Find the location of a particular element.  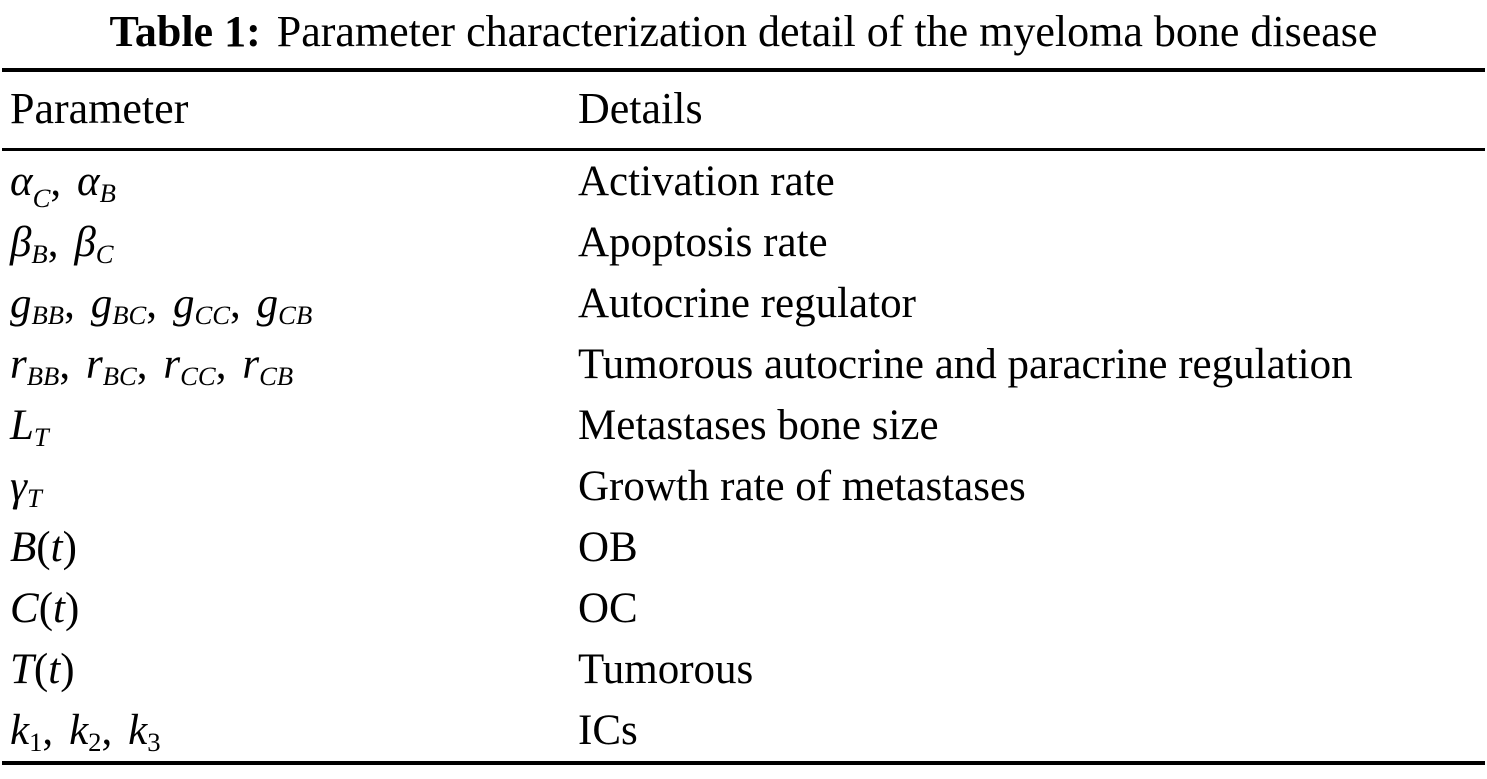

parameter-cell: rBB, rBC, rCC, rCB is located at coordinates (152, 366).